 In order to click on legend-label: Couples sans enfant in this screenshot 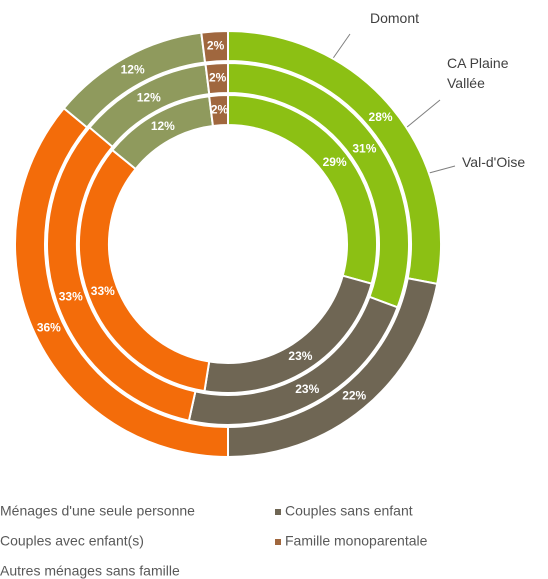, I will do `click(349, 511)`.